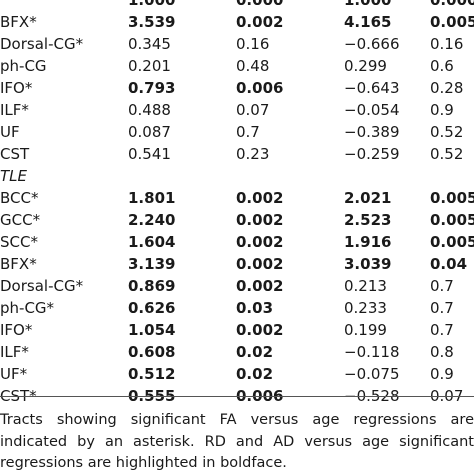  I want to click on table-row: BFX* 3.539 0.002 4.165 0.005, so click(237, 22).